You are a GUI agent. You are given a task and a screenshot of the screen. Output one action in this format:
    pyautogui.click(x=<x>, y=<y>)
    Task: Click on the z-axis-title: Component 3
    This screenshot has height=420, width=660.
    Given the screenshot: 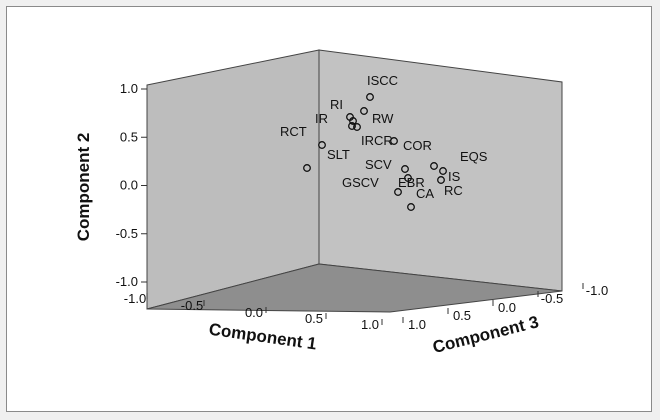 What is the action you would take?
    pyautogui.click(x=486, y=334)
    